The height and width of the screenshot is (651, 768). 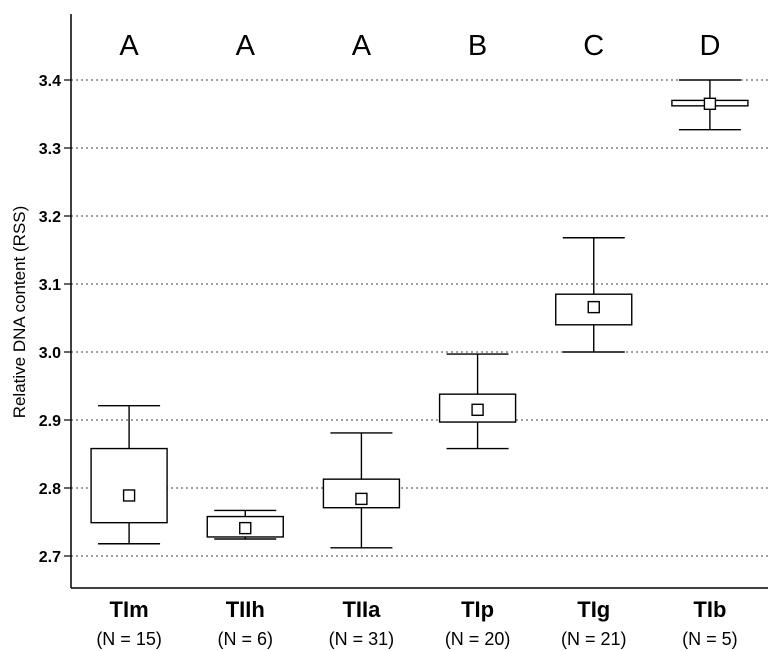 I want to click on group-letter: C, so click(x=593, y=46).